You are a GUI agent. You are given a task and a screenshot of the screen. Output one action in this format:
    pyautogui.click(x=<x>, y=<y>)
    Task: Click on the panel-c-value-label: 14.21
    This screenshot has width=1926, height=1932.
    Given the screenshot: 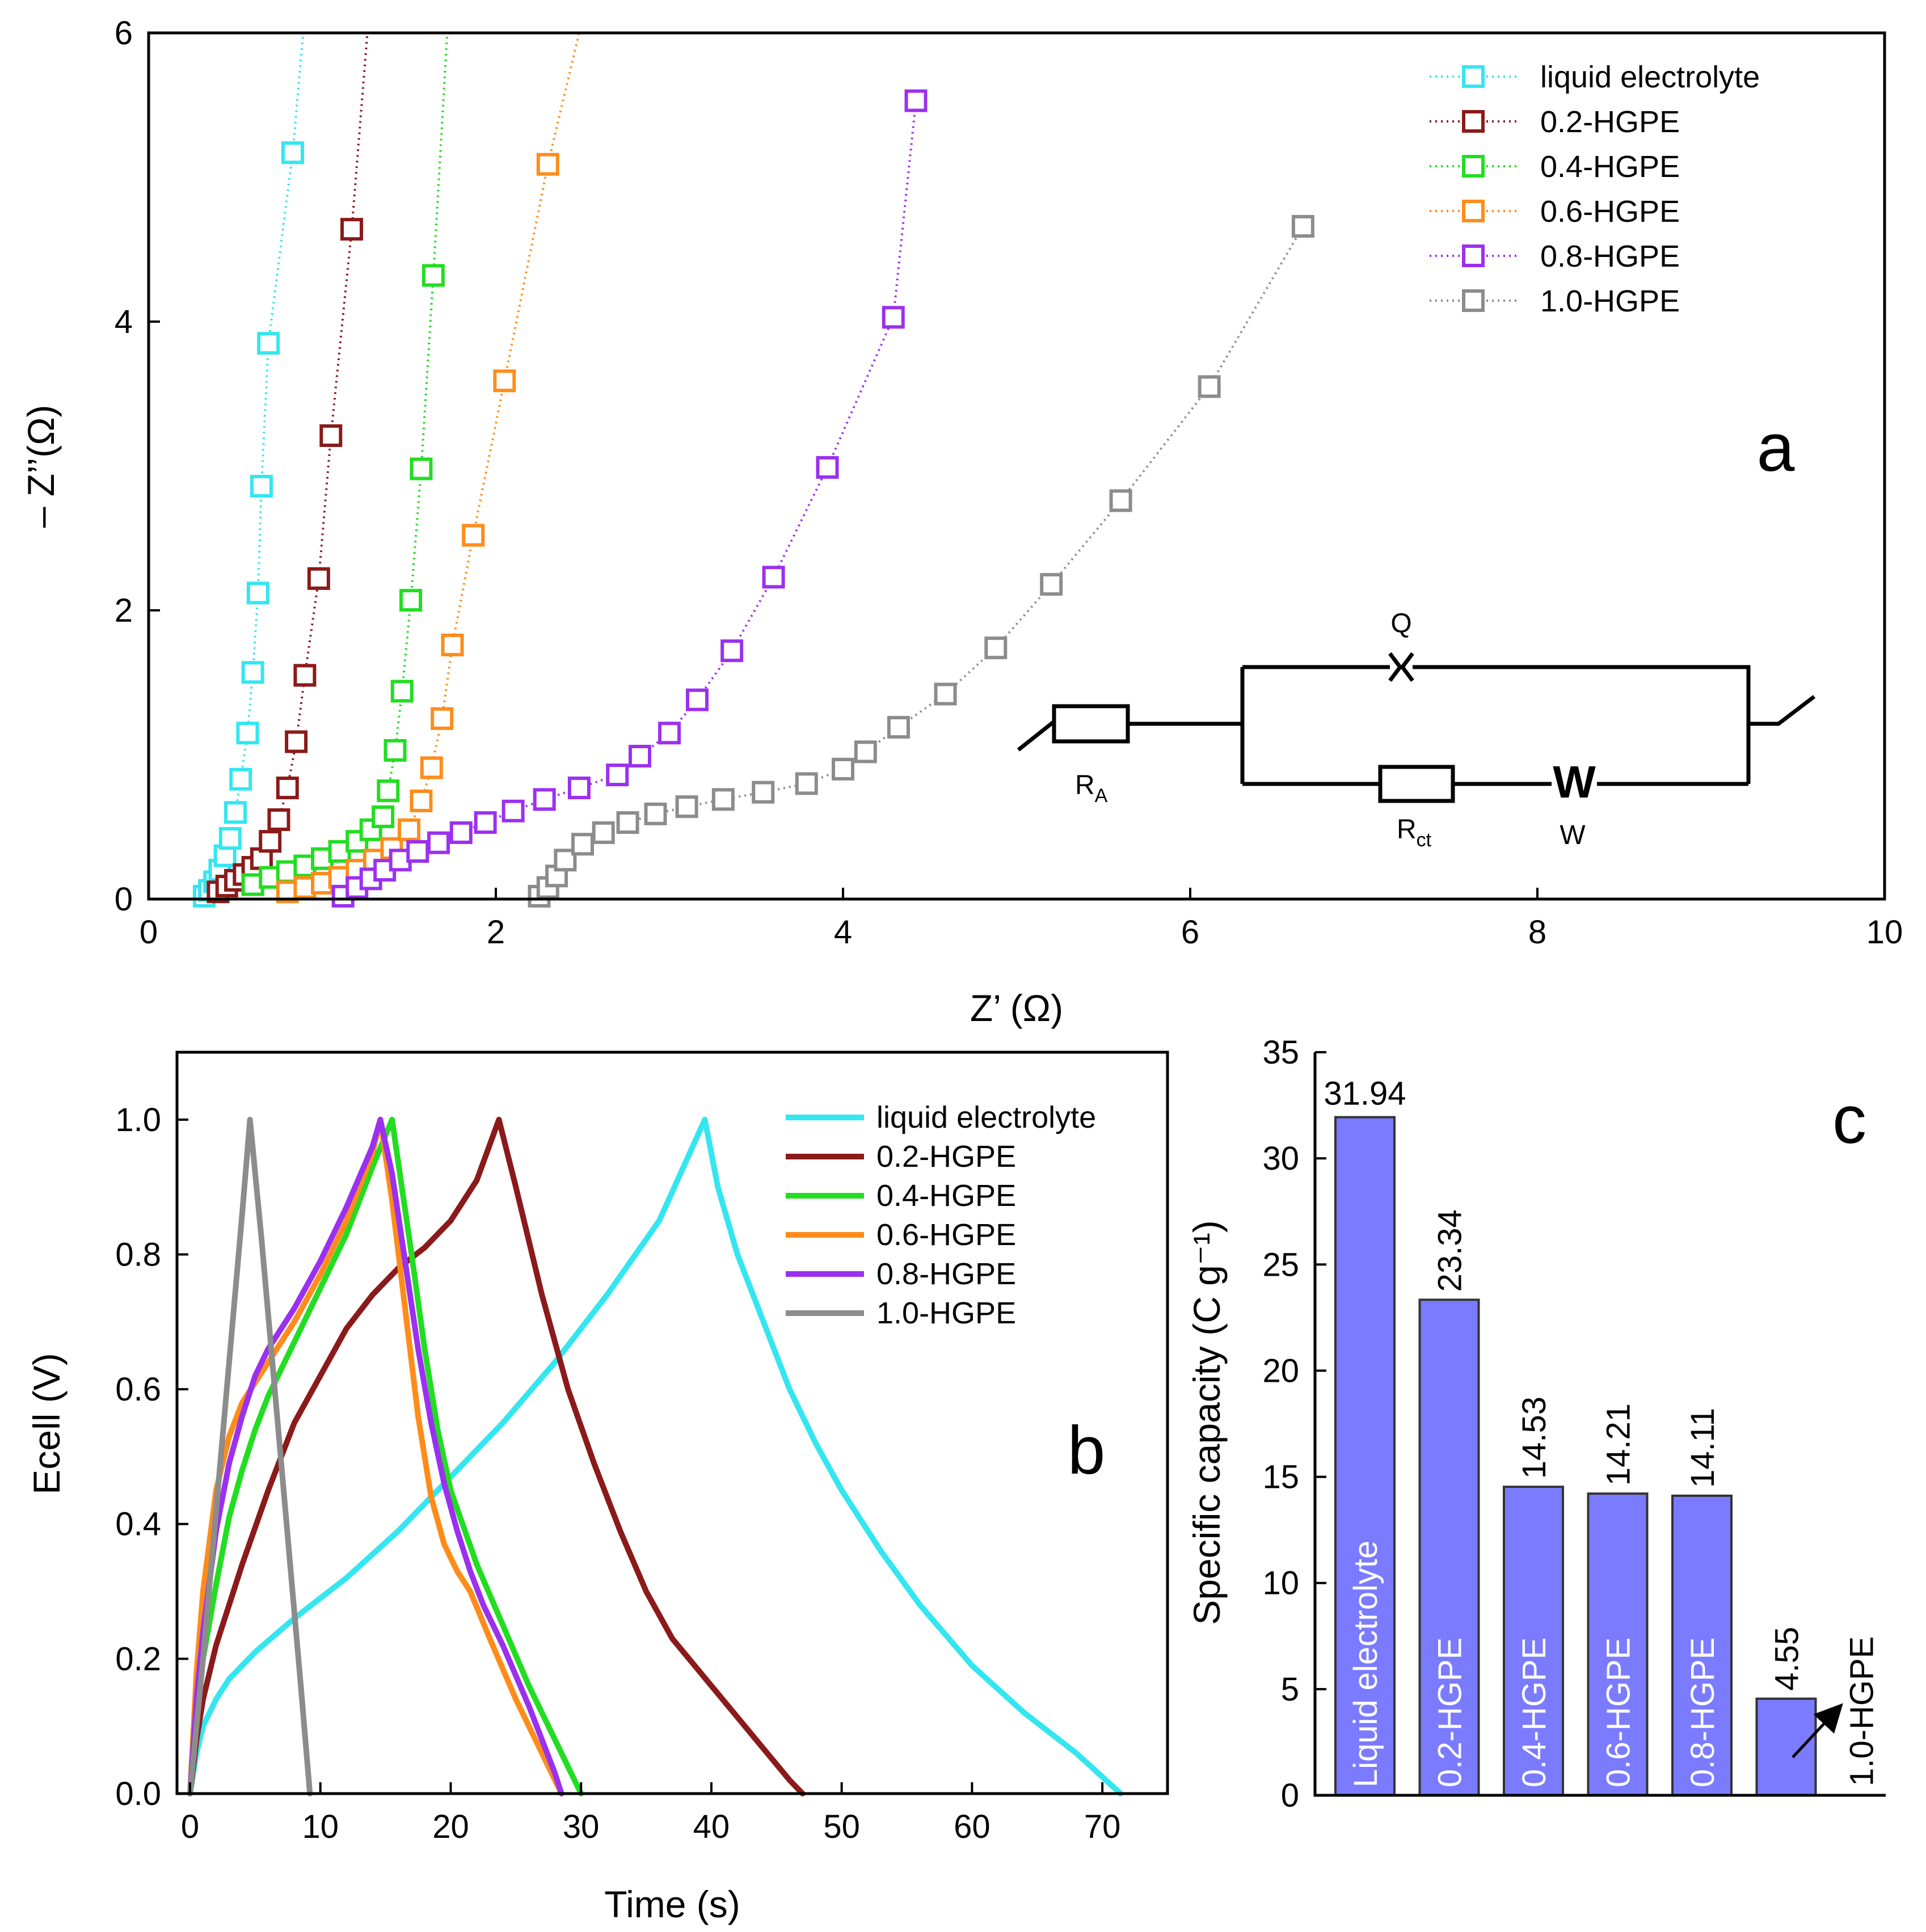 What is the action you would take?
    pyautogui.click(x=1618, y=1444)
    